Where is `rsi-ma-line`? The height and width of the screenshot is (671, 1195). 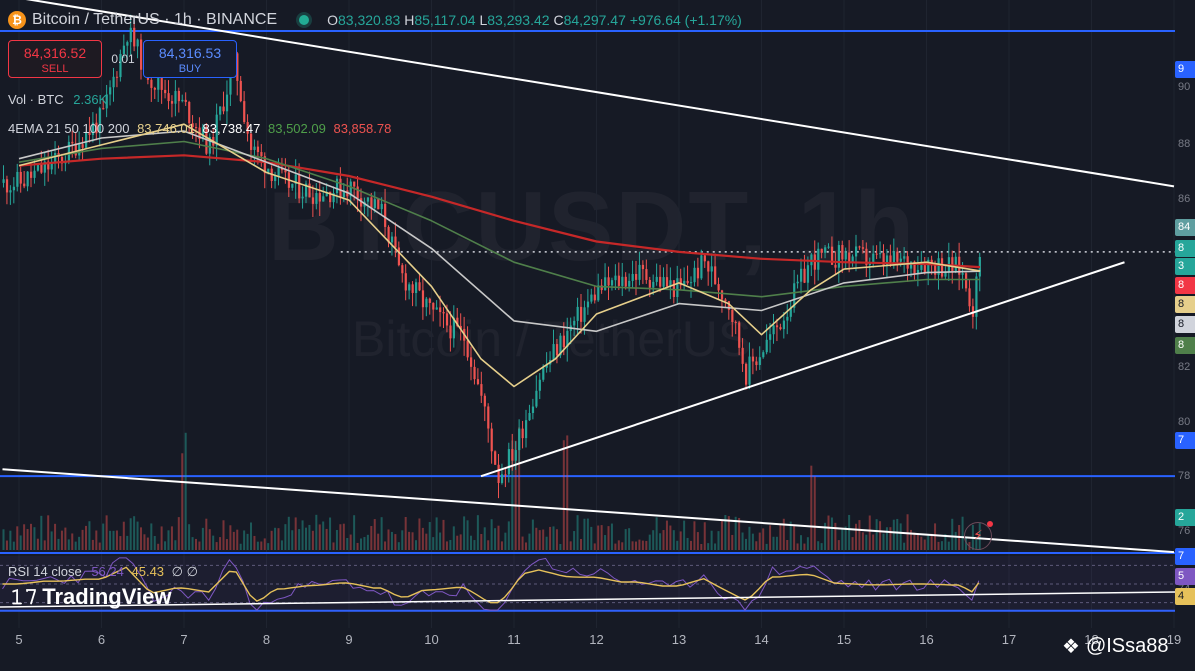
rsi-ma-line is located at coordinates (491, 585).